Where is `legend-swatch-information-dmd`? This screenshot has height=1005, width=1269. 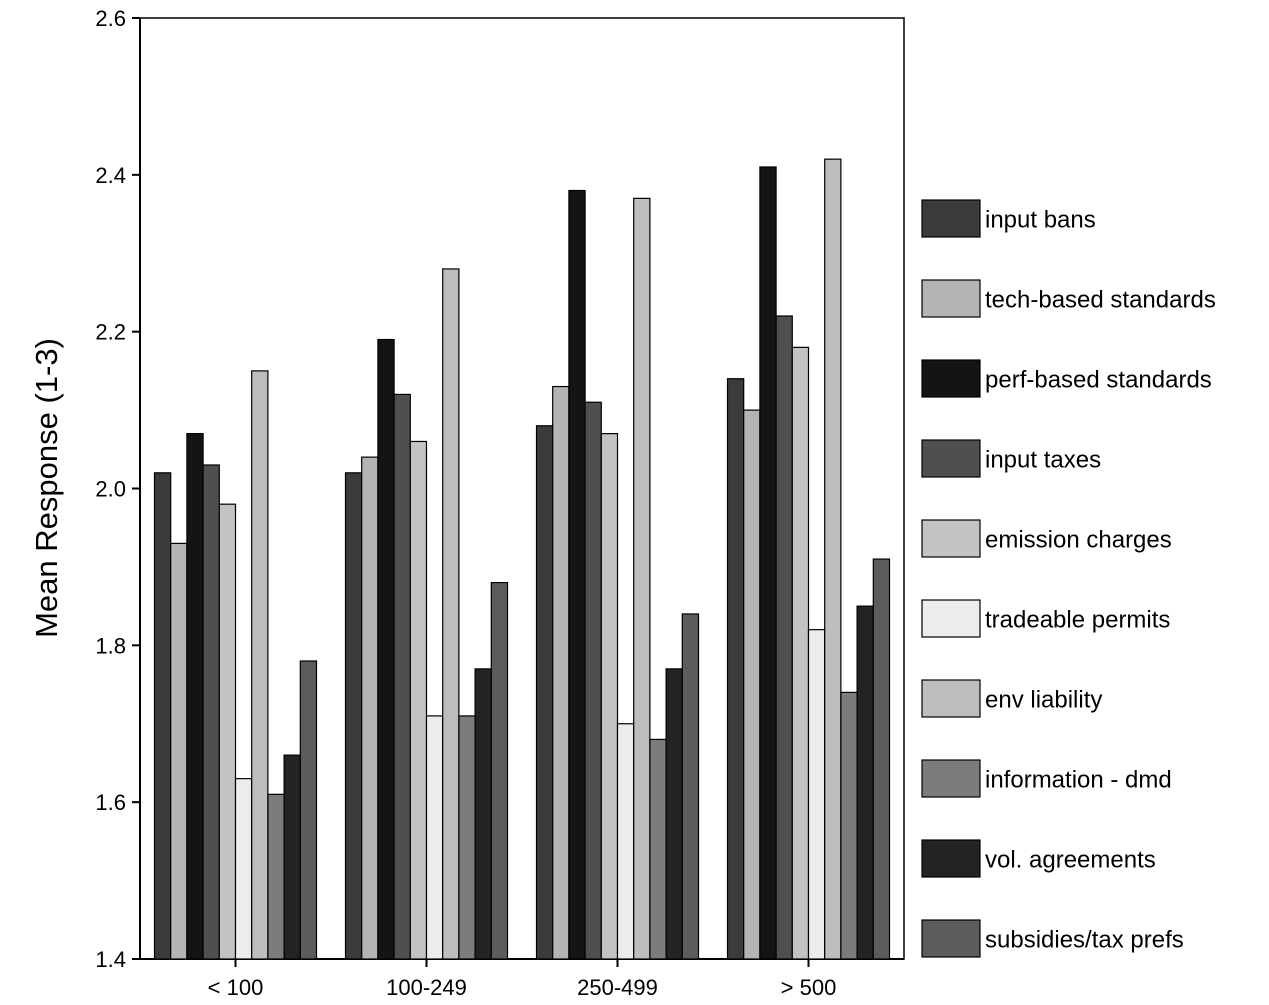 legend-swatch-information-dmd is located at coordinates (951, 778).